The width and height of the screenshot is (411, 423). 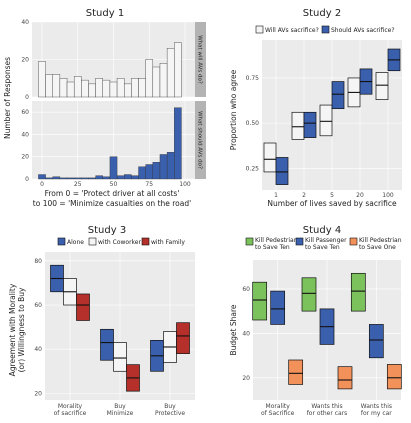 What do you see at coordinates (278, 406) in the screenshot?
I see `study4-x-tick-label: Morality` at bounding box center [278, 406].